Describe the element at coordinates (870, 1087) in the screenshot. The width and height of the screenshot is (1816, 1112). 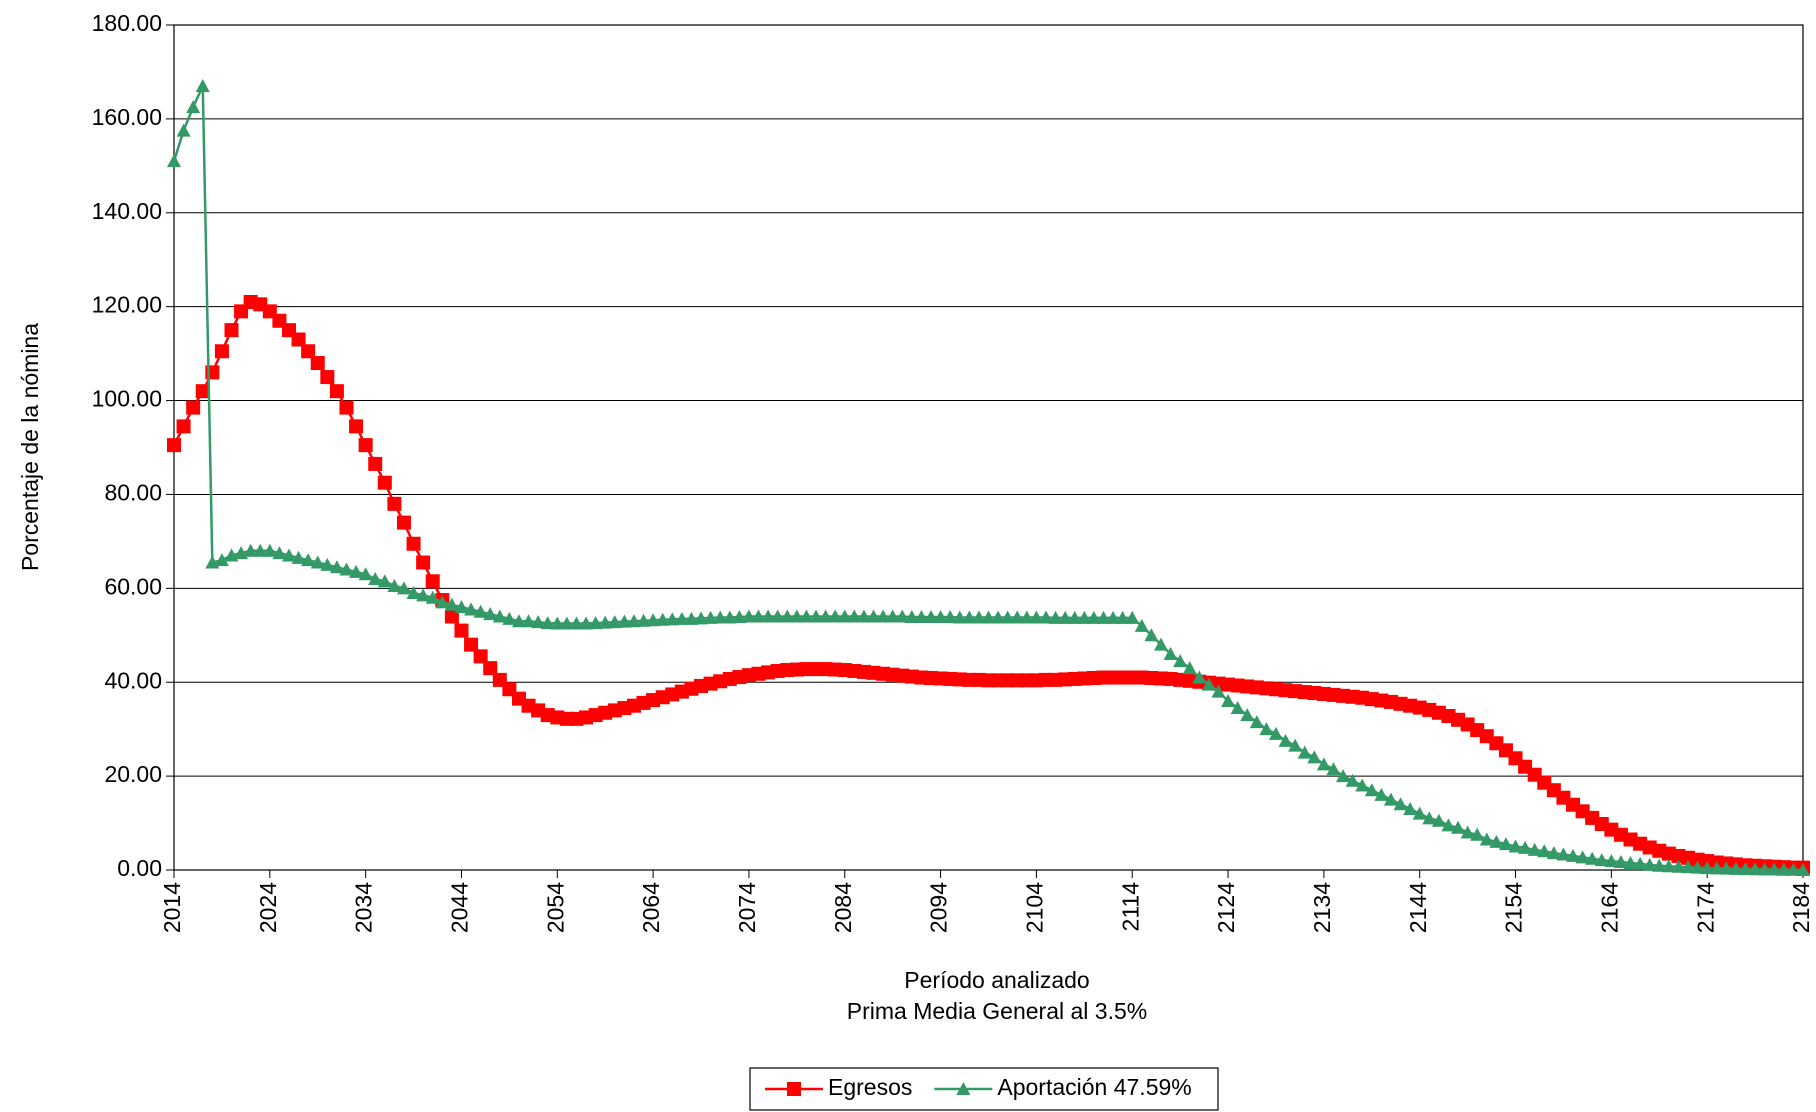
I see `legend-label: Egresos` at that location.